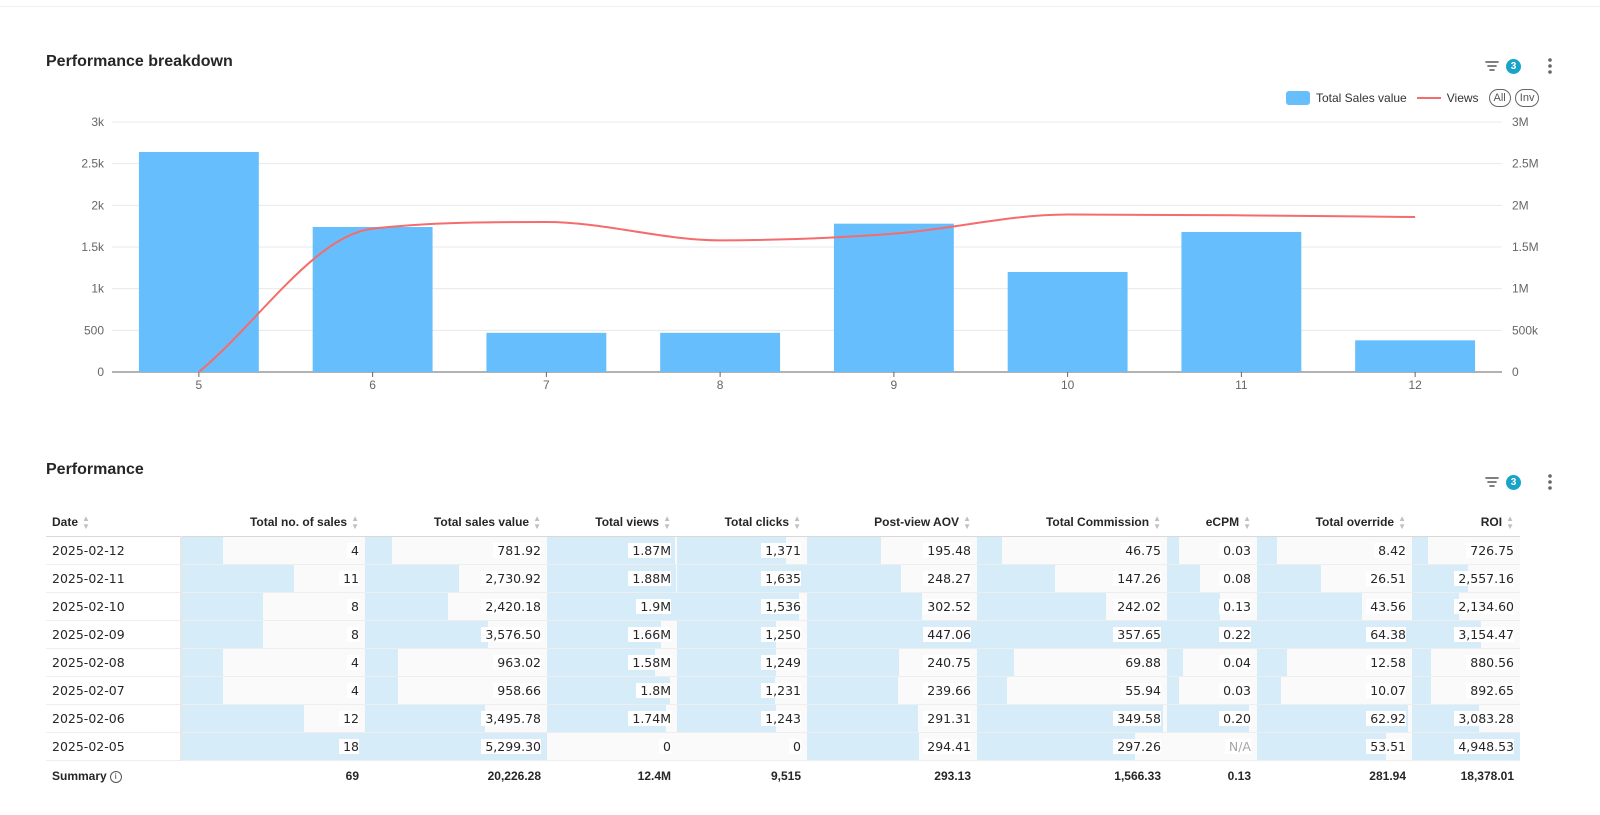 The image size is (1600, 815). Describe the element at coordinates (612, 523) in the screenshot. I see `column-header-total-views: Total views ▲ ▼` at that location.